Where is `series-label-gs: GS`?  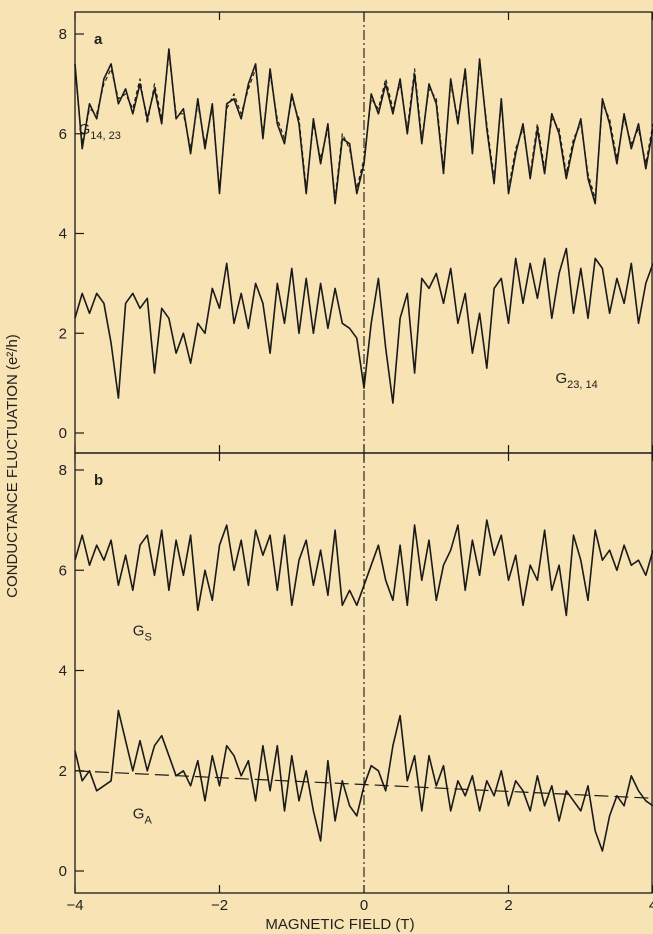
series-label-gs: GS is located at coordinates (142, 632).